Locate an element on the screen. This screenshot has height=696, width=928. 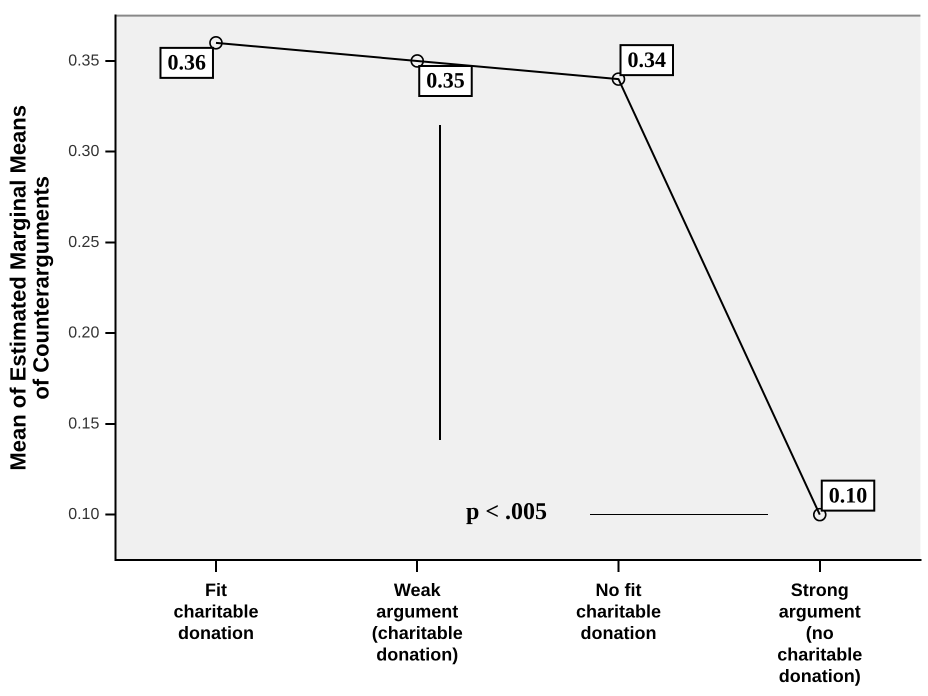
data-label: 0.10 is located at coordinates (848, 495).